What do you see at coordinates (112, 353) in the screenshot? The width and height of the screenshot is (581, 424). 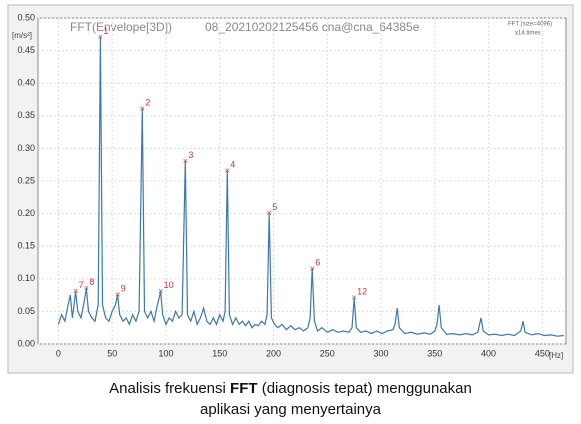 I see `x-tick-label: 50` at bounding box center [112, 353].